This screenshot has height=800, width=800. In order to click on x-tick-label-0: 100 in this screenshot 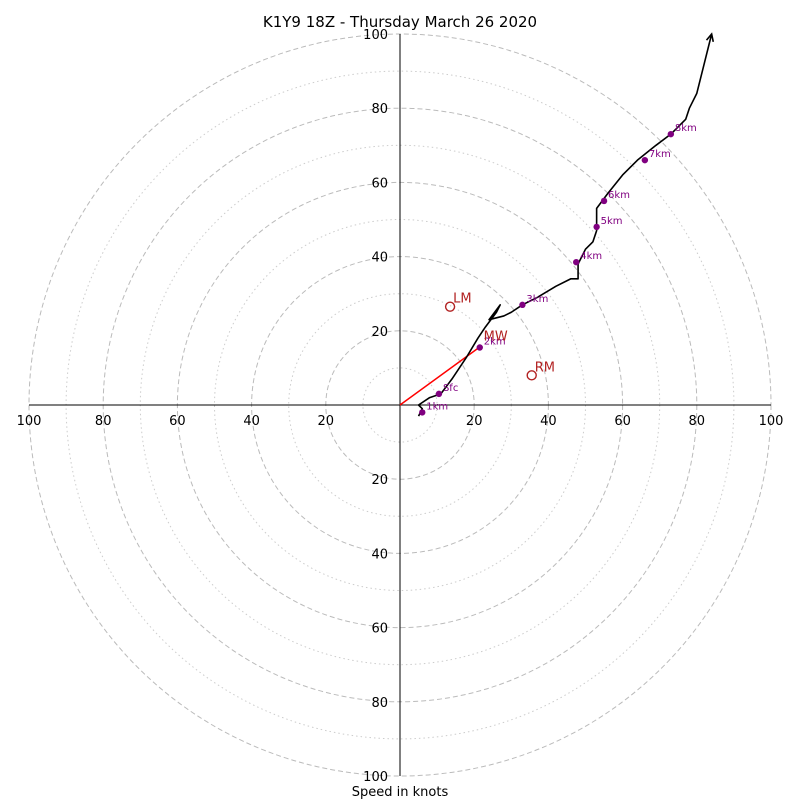, I will do `click(29, 421)`.